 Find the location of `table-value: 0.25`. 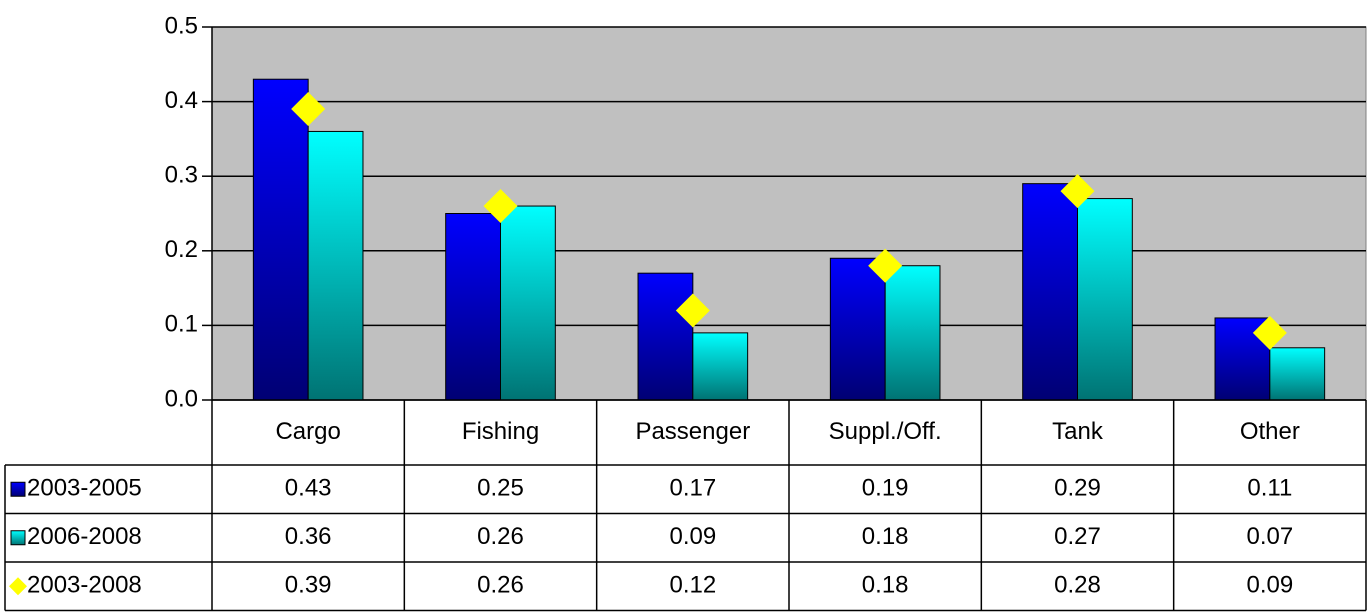

table-value: 0.25 is located at coordinates (500, 488).